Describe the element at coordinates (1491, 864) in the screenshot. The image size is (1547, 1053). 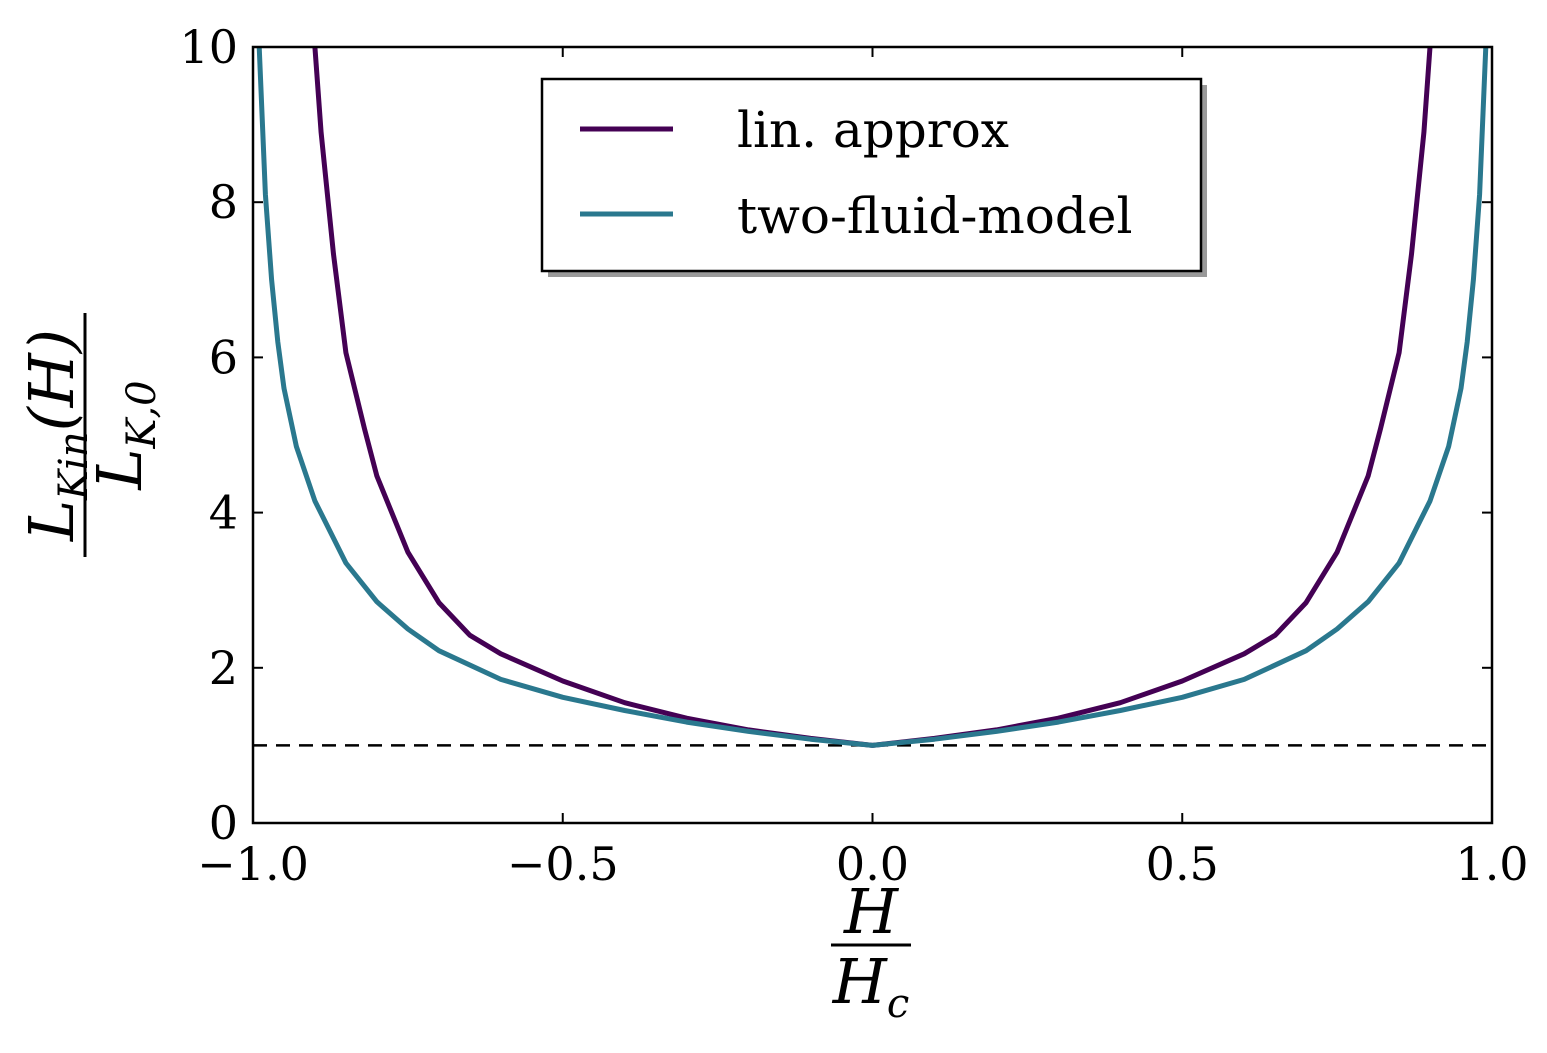
I see `x-tick-label: 1.0` at that location.